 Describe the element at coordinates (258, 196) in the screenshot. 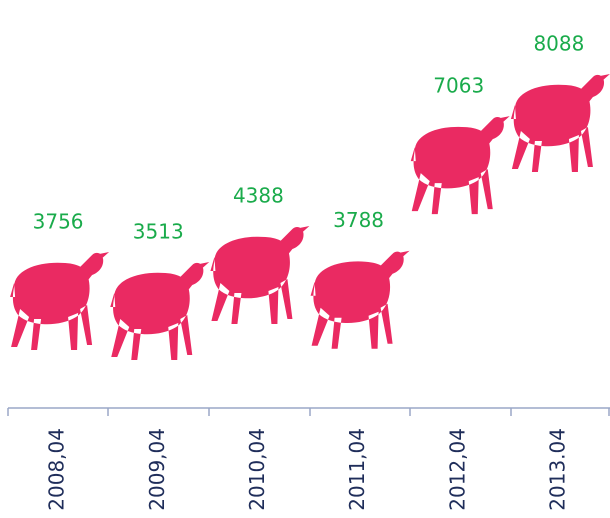

I see `value-label: 4388` at that location.